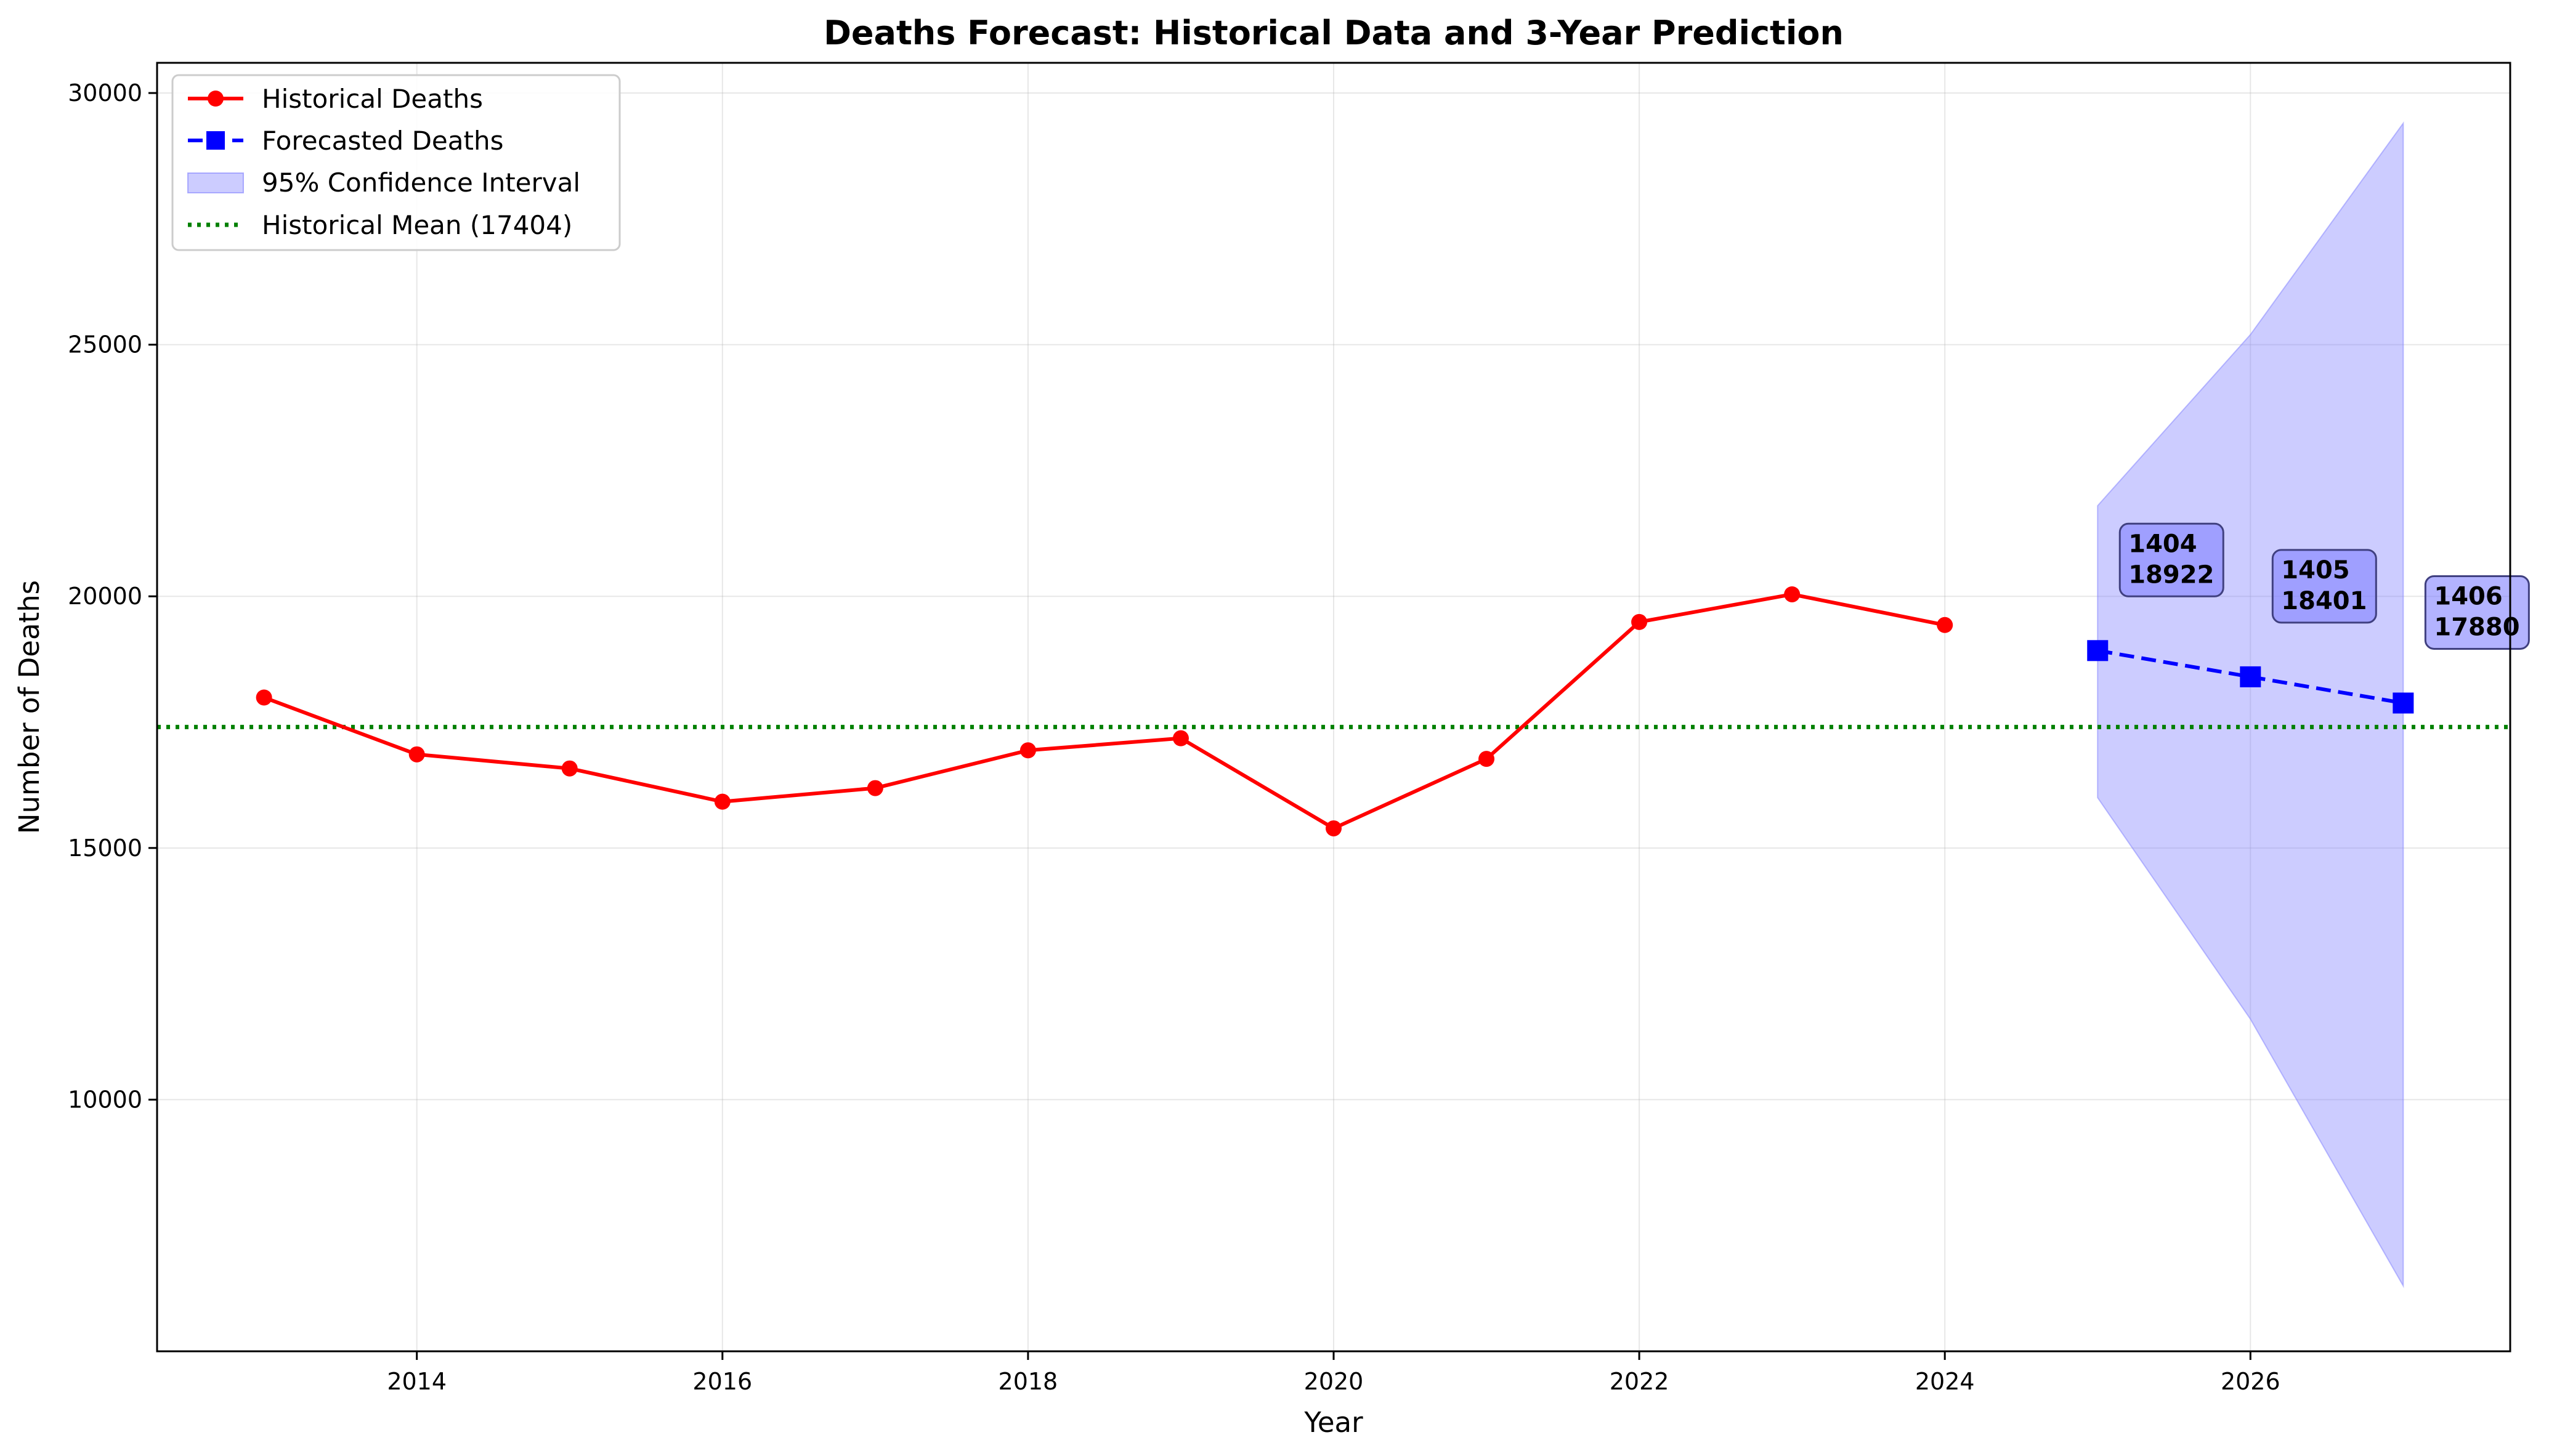 The height and width of the screenshot is (1456, 2549). Describe the element at coordinates (2315, 570) in the screenshot. I see `forecast-annotation-line1: 1405` at that location.